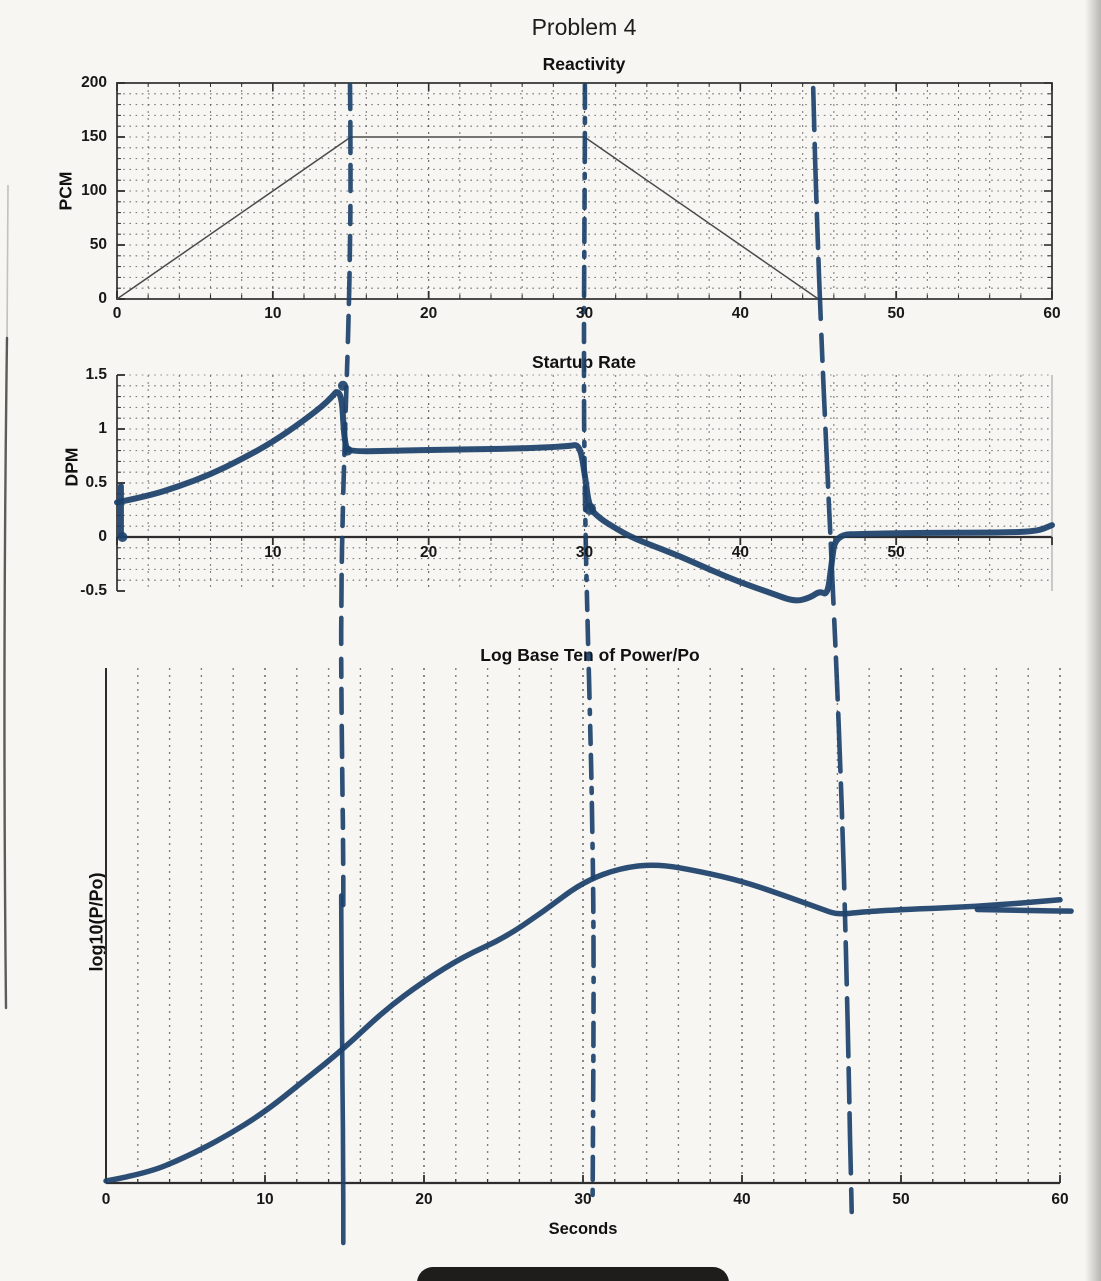 The width and height of the screenshot is (1101, 1281). I want to click on page-title: Problem 4, so click(584, 27).